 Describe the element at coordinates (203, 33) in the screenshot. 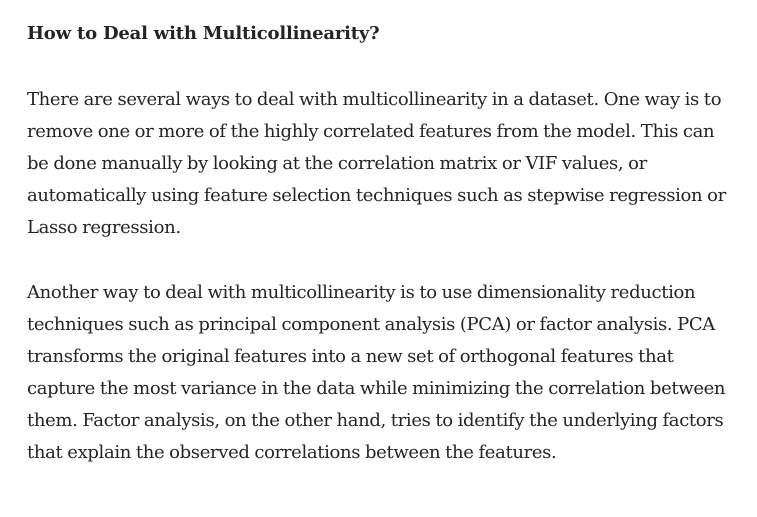

I see `section-heading: How to Deal with Multicollinearity?` at that location.